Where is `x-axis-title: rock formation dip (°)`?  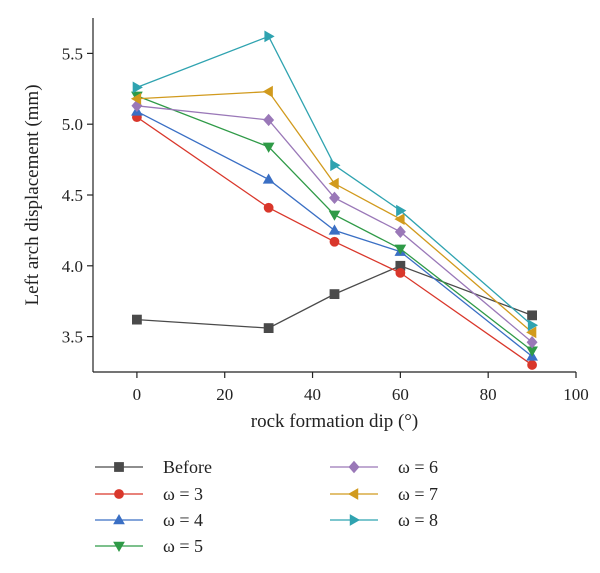
x-axis-title: rock formation dip (°) is located at coordinates (334, 421).